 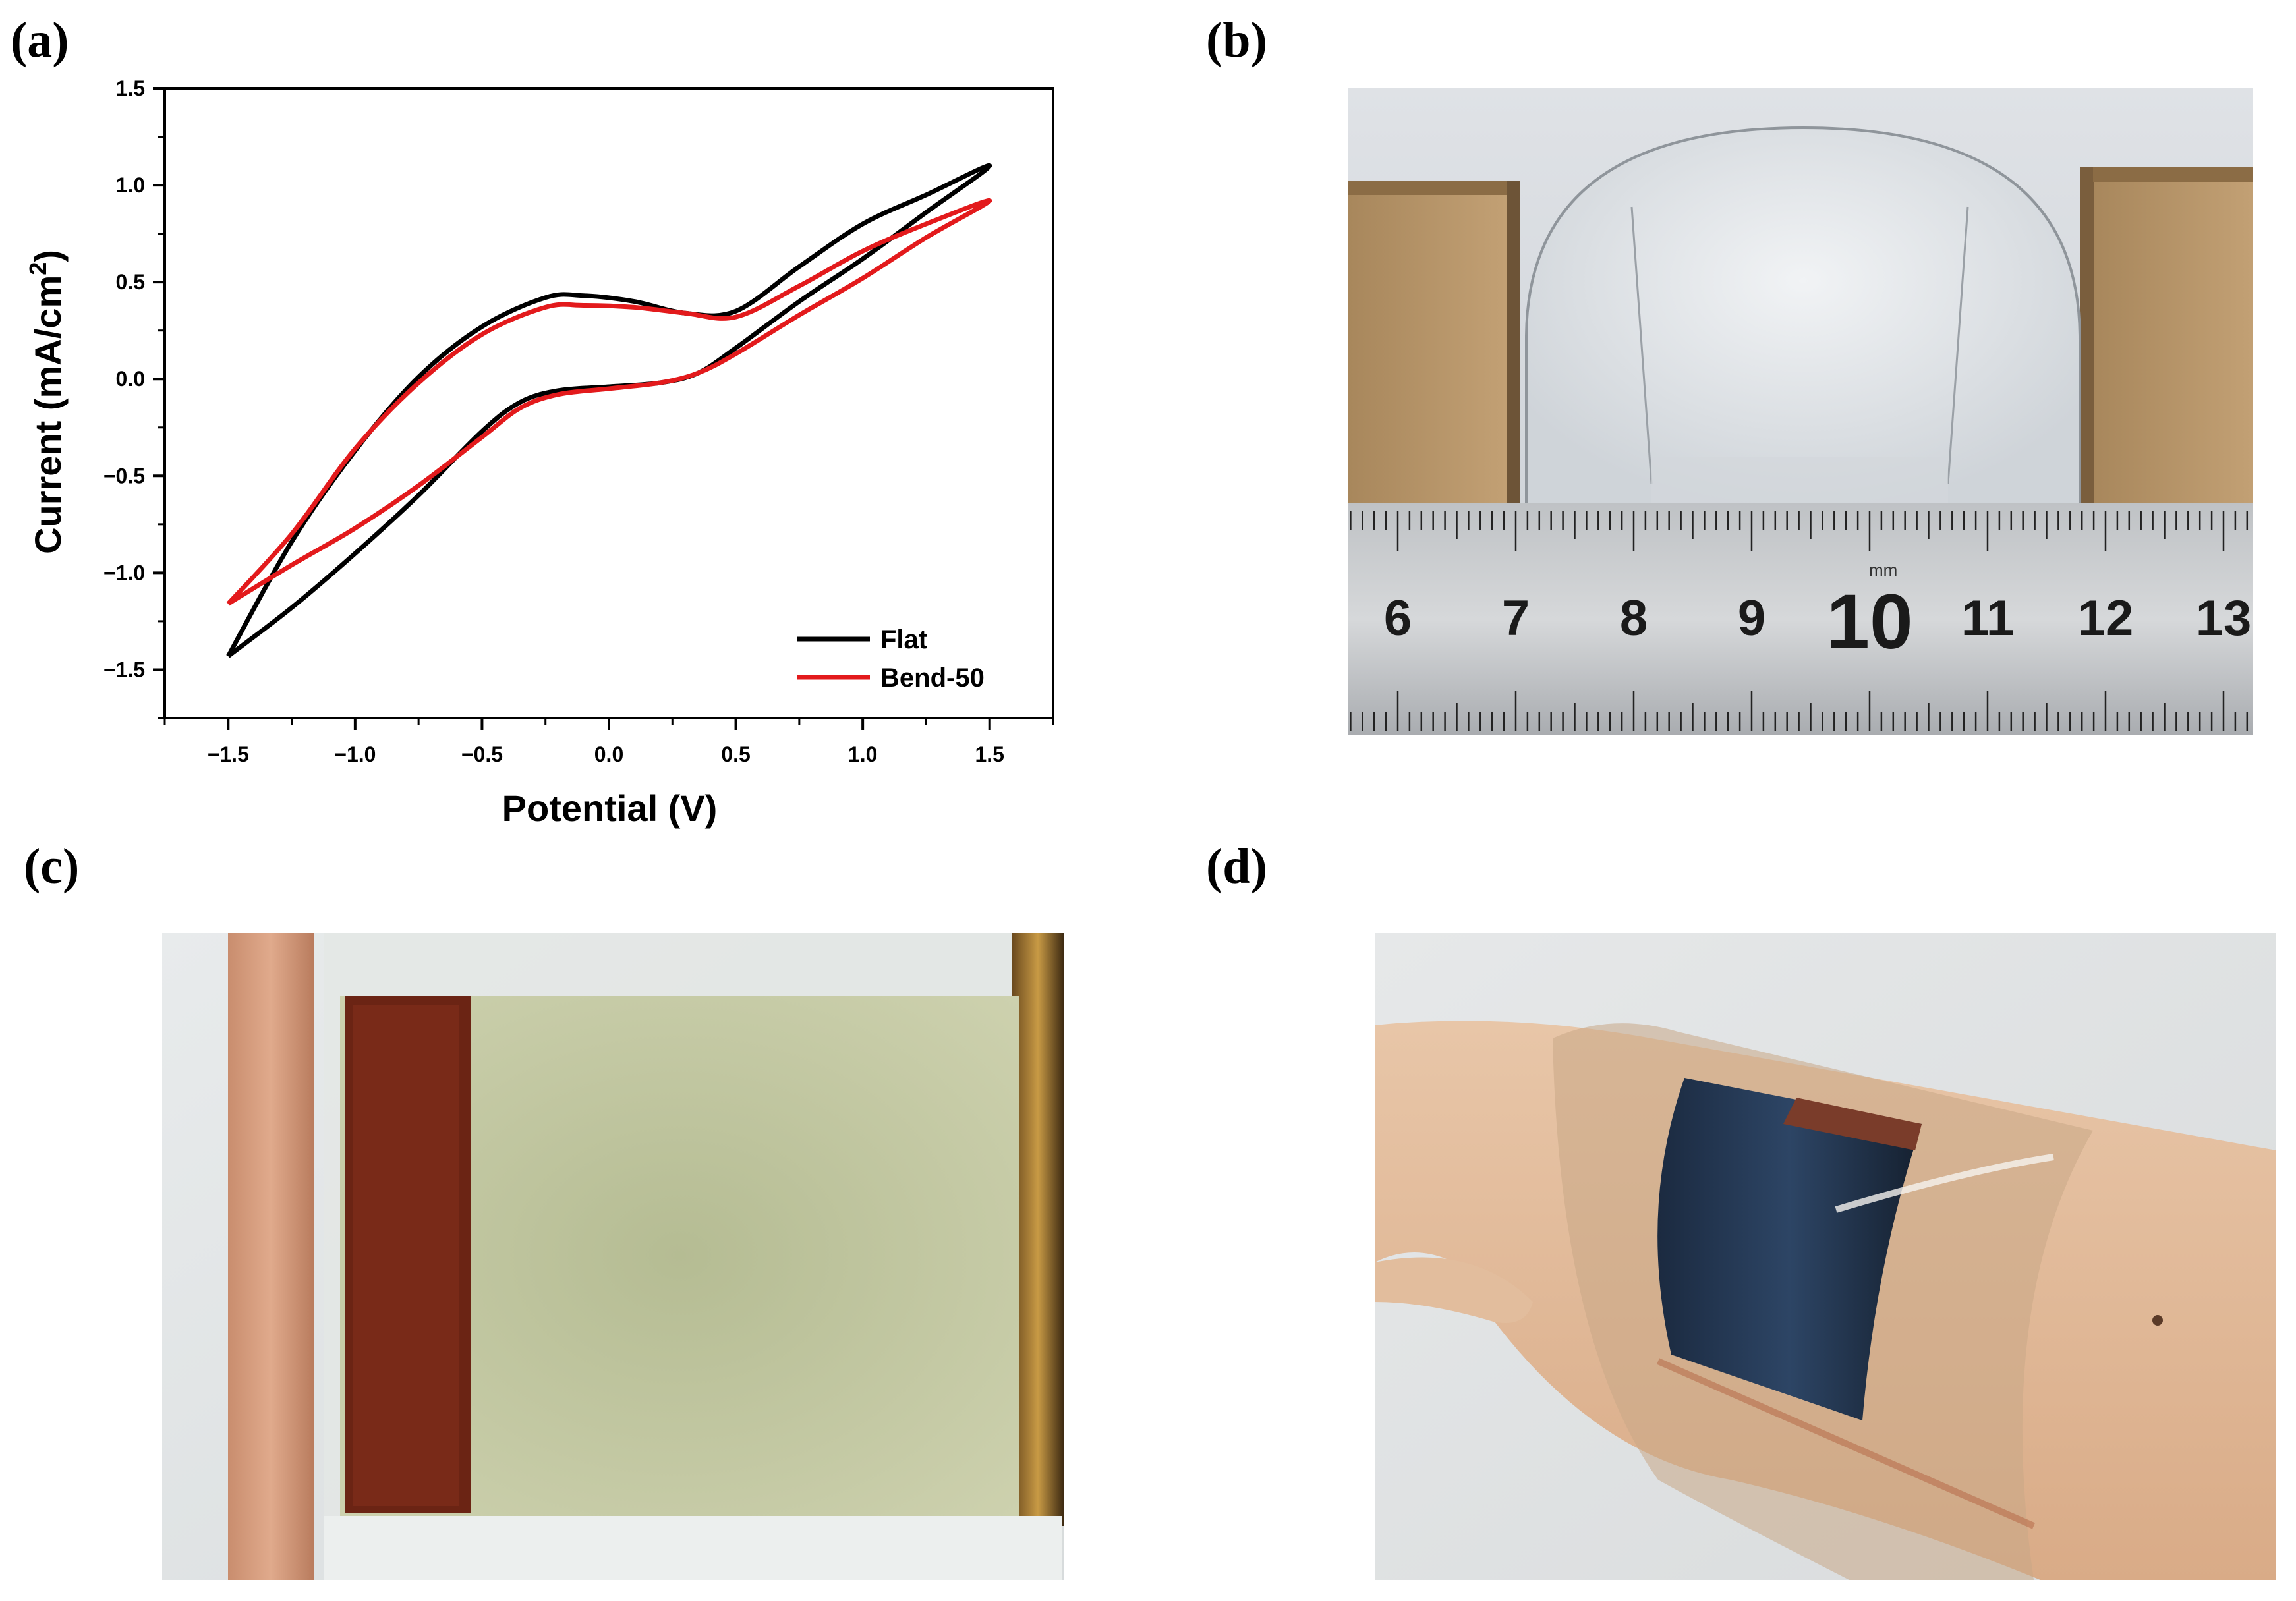 I want to click on ruler-number: 8, so click(x=1634, y=618).